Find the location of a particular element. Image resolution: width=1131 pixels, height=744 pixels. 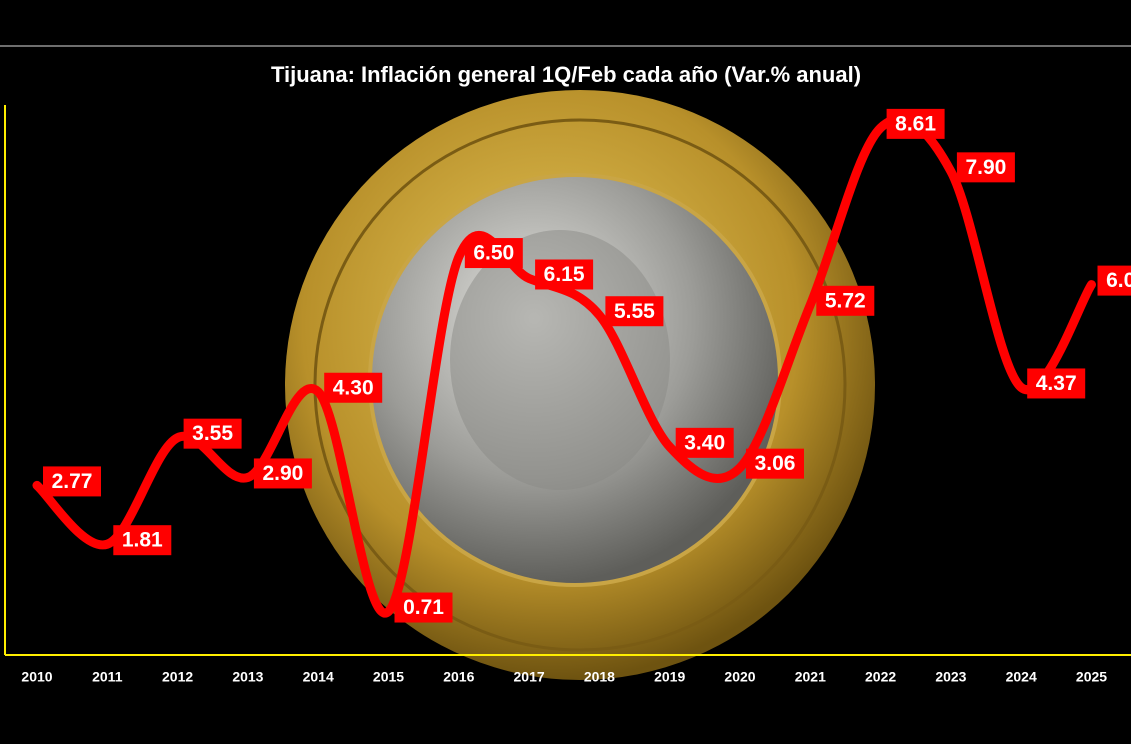

data-label: 6.50 is located at coordinates (493, 253).